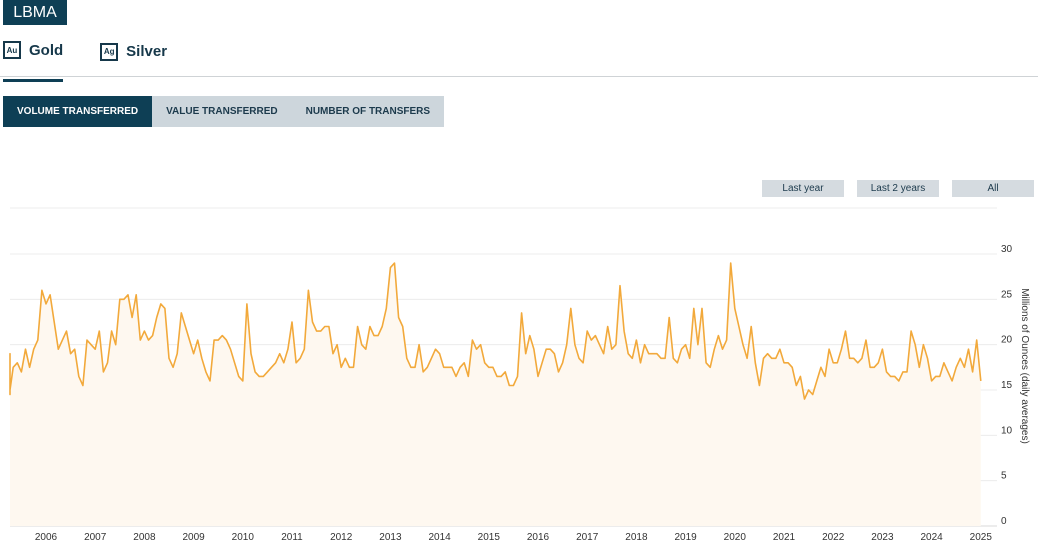 This screenshot has height=556, width=1038. I want to click on x-tick-label: 2024, so click(931, 537).